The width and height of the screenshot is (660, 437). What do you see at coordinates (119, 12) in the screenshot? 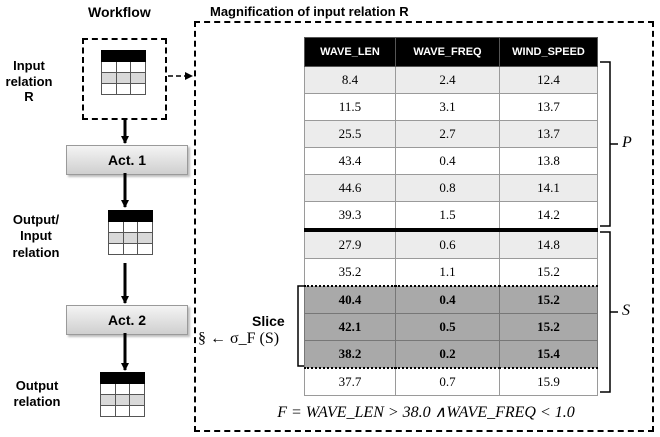
I see `workflow-title: Workflow` at bounding box center [119, 12].